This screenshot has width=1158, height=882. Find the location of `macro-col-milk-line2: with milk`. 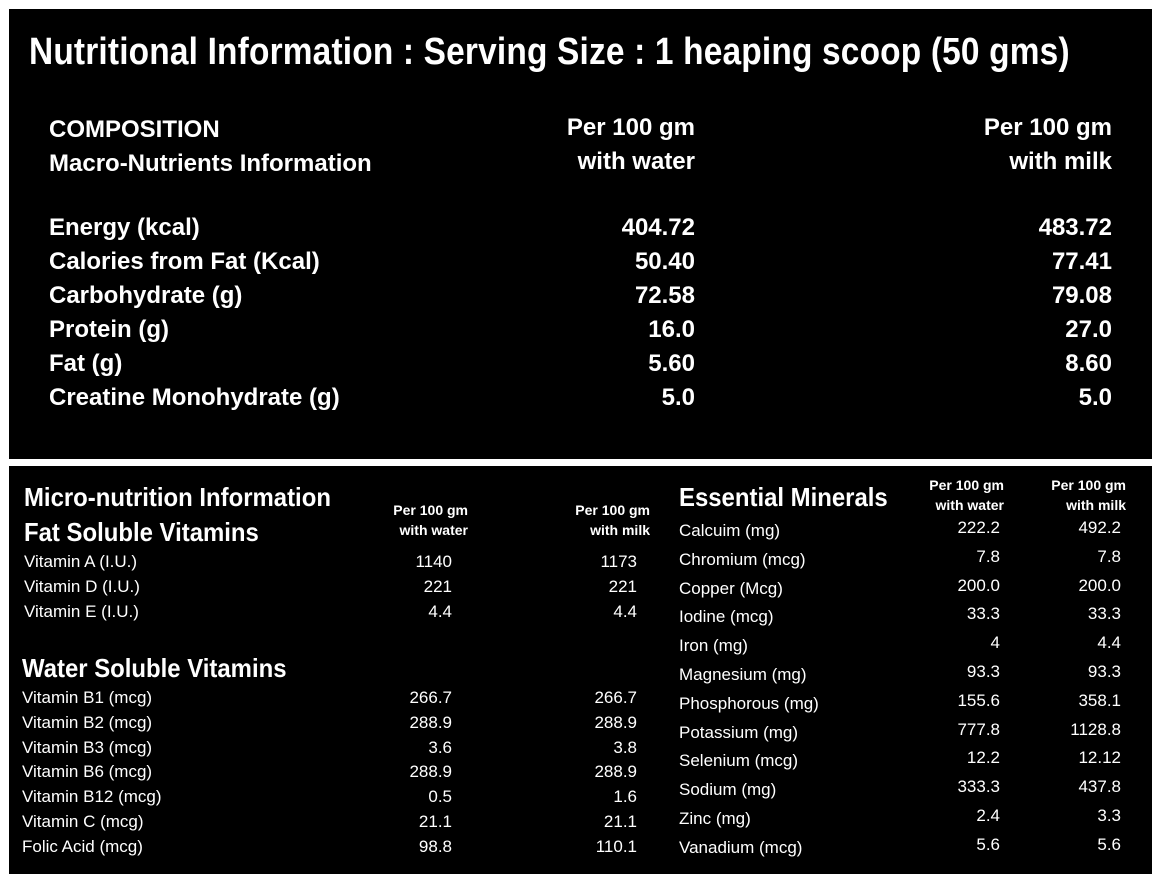

macro-col-milk-line2: with milk is located at coordinates (1060, 161).